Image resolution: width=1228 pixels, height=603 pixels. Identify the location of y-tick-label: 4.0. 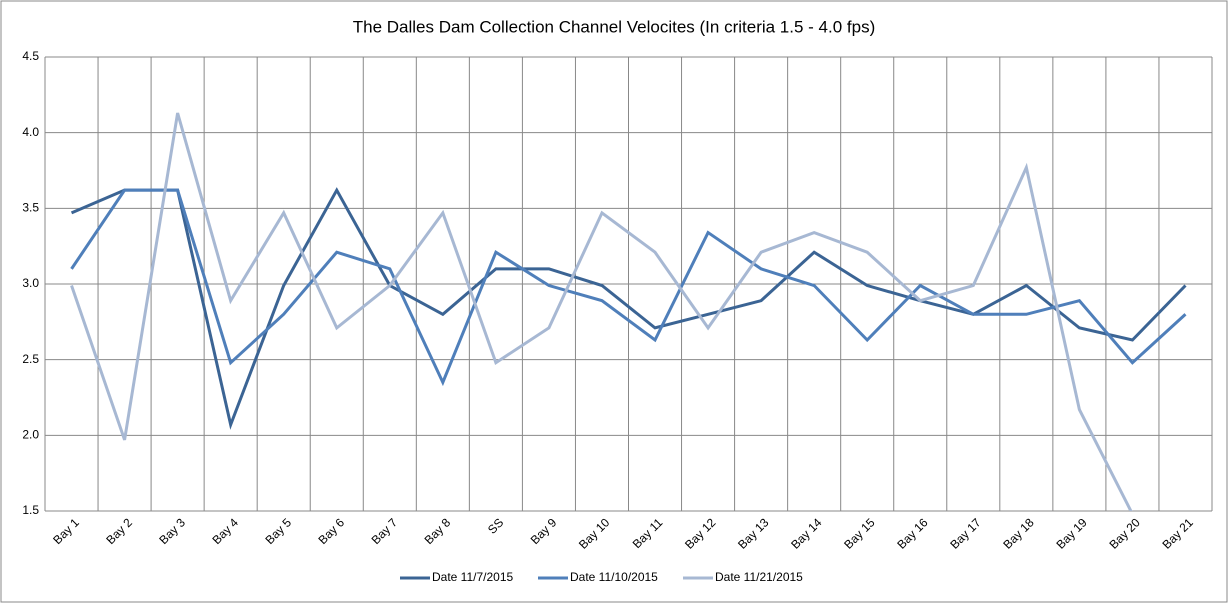
(30, 132).